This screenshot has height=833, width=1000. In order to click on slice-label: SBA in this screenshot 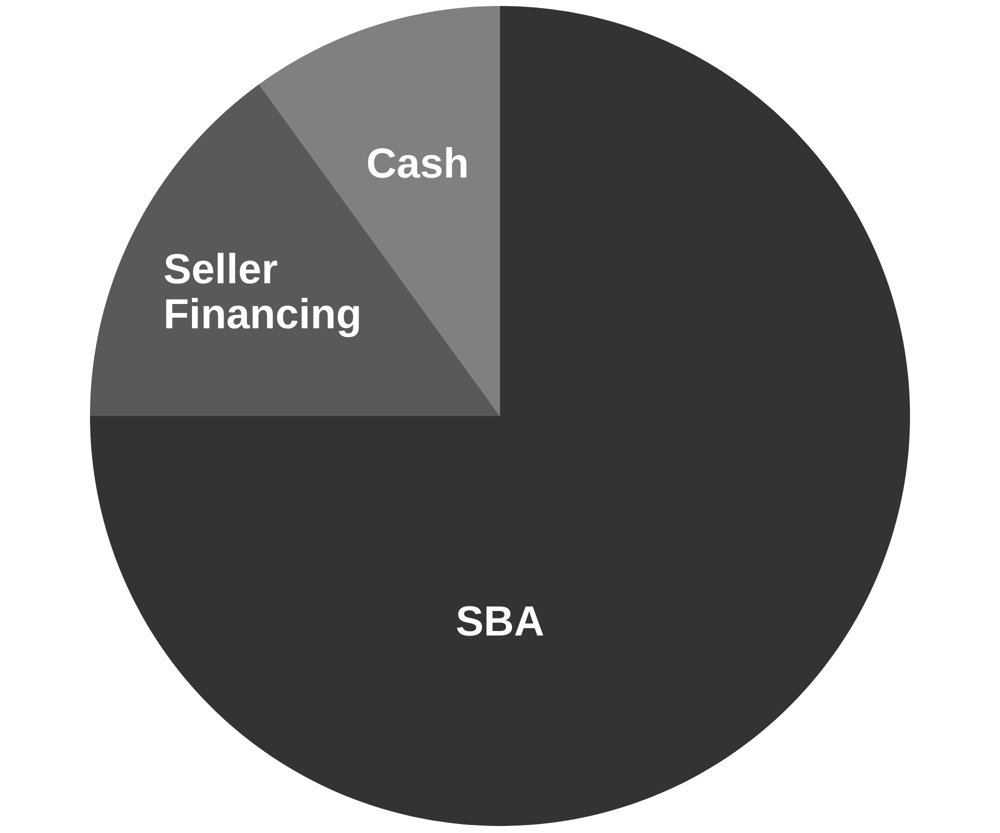, I will do `click(500, 621)`.